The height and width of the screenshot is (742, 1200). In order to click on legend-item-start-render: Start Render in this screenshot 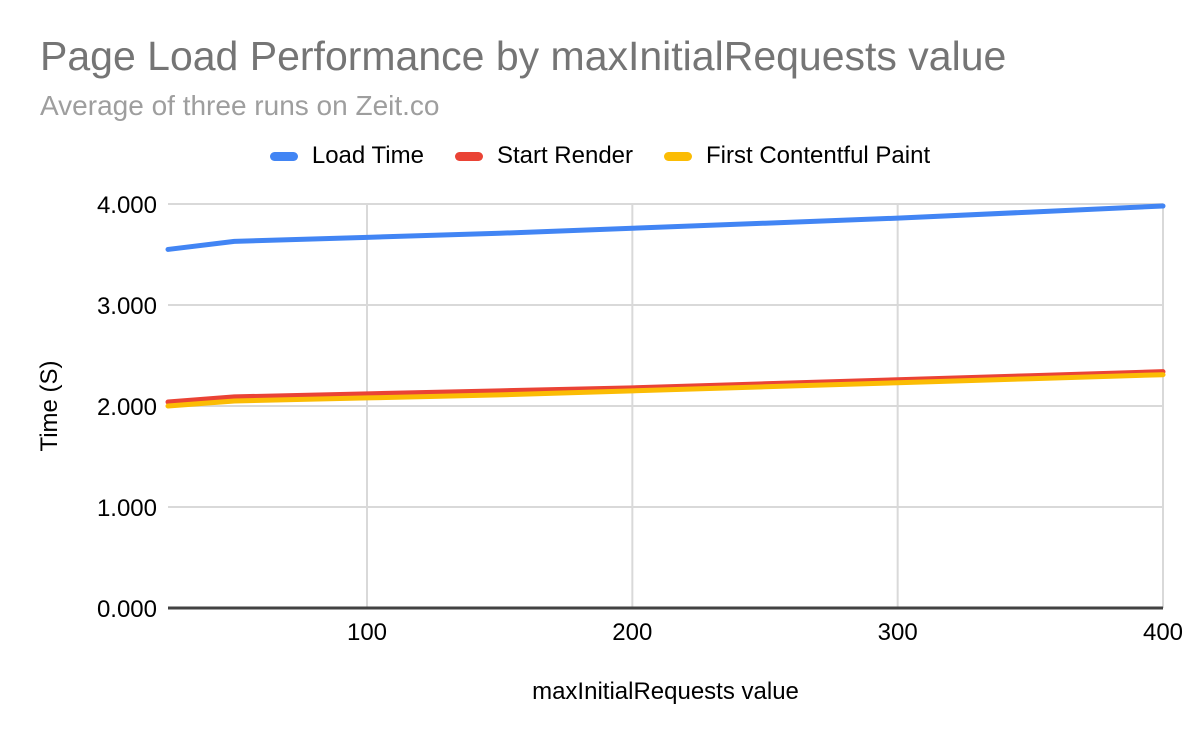, I will do `click(544, 156)`.